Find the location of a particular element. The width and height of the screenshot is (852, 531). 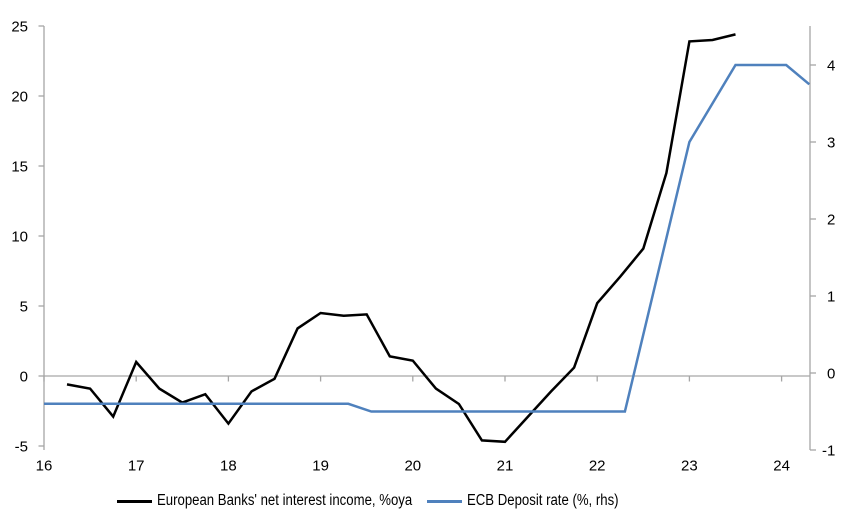

y-axis-right-label: 2 is located at coordinates (831, 220).